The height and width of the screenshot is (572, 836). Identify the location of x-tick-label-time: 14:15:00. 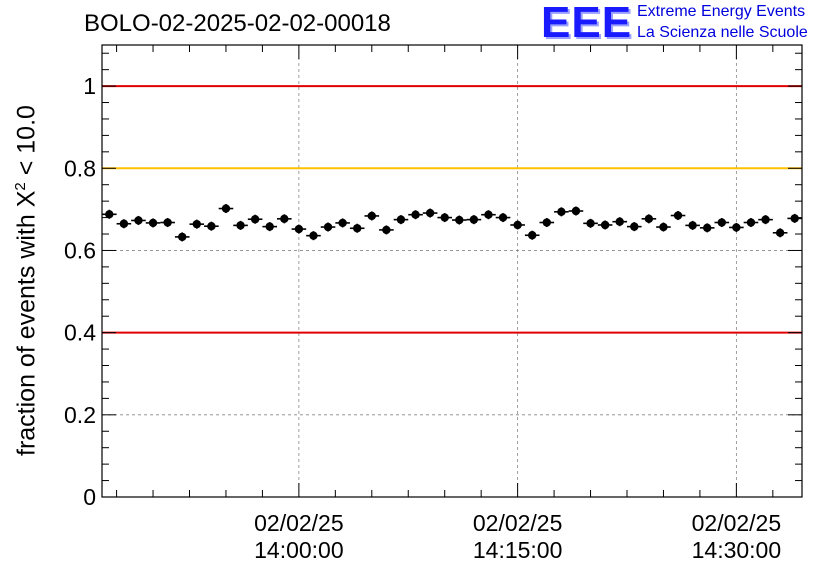
(518, 550).